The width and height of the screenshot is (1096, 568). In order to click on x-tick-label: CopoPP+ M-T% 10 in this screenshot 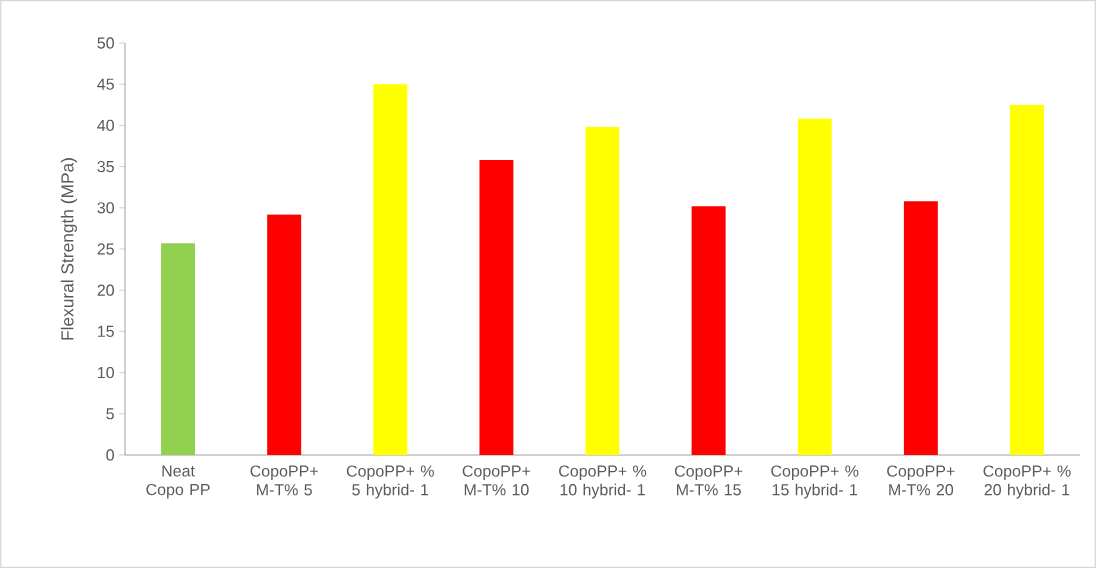, I will do `click(496, 480)`.